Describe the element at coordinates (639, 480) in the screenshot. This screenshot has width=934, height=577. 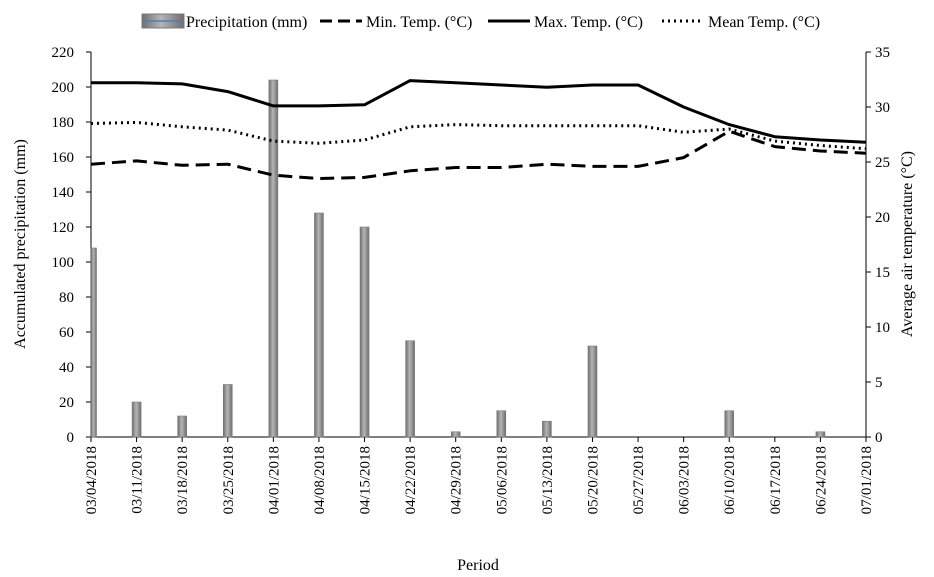
I see `x-tick-label: 05/27/2018` at that location.